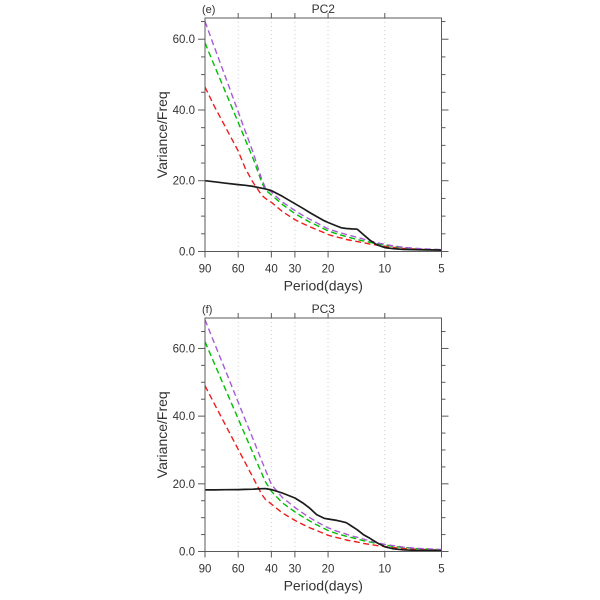 Image resolution: width=600 pixels, height=600 pixels. Describe the element at coordinates (207, 310) in the screenshot. I see `panel-label: (f)` at that location.